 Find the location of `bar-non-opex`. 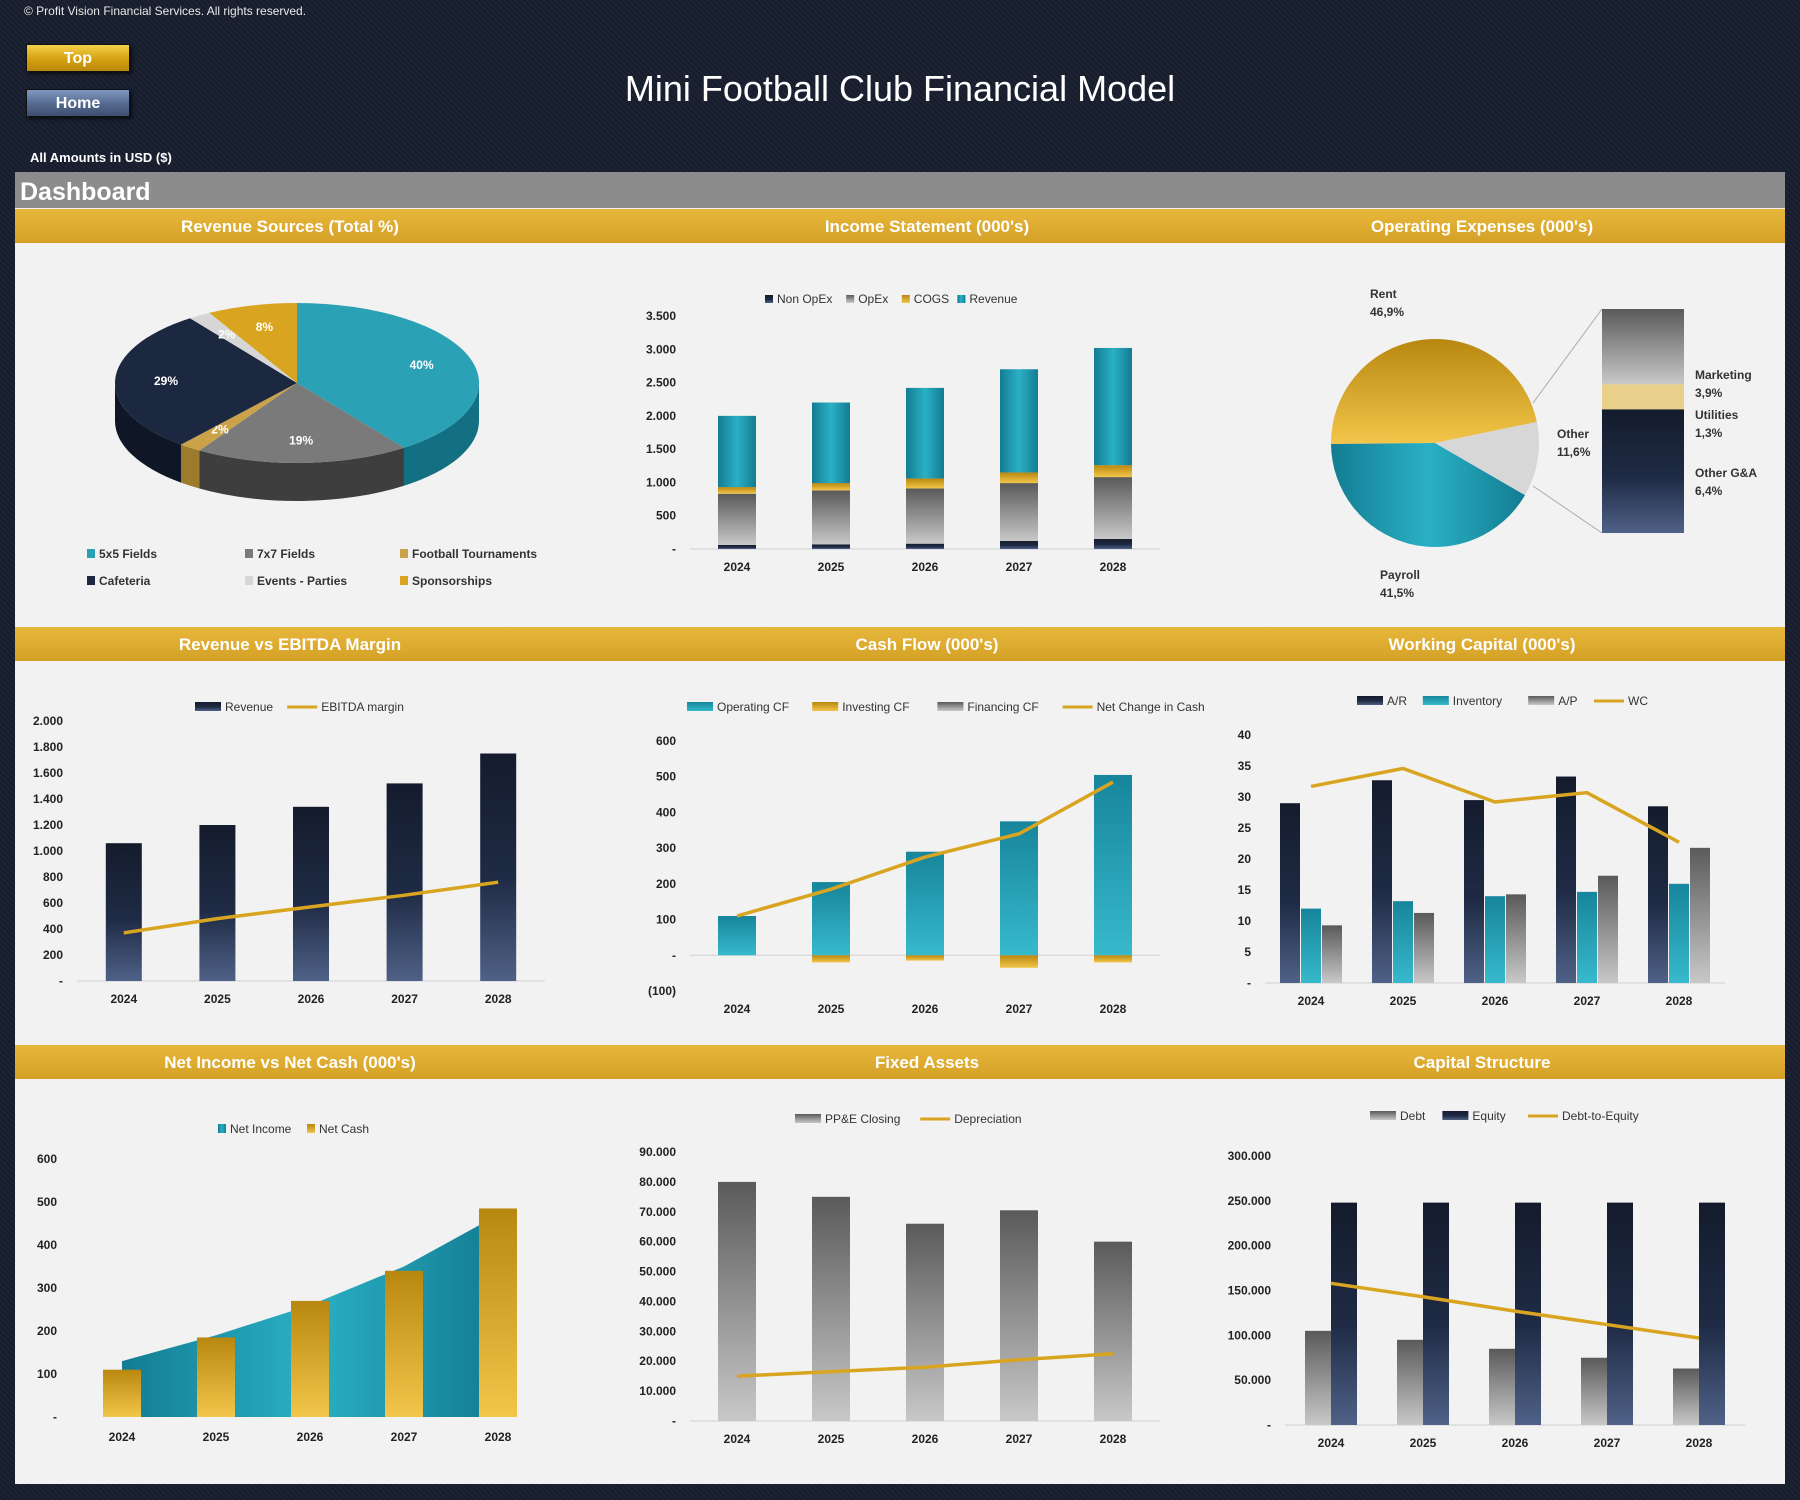

bar-non-opex is located at coordinates (737, 547).